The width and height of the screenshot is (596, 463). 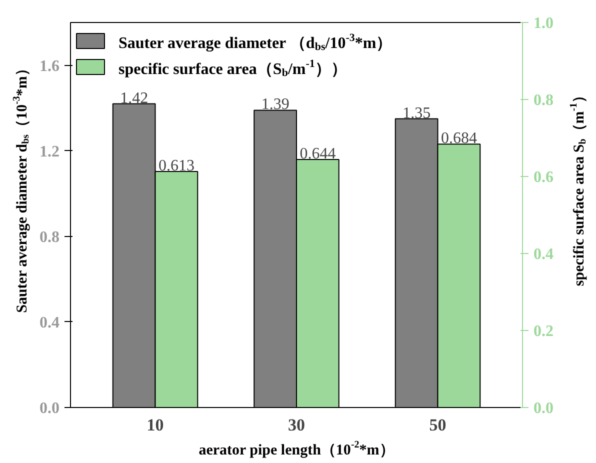 What do you see at coordinates (544, 254) in the screenshot?
I see `y2-tick-label: 0.4` at bounding box center [544, 254].